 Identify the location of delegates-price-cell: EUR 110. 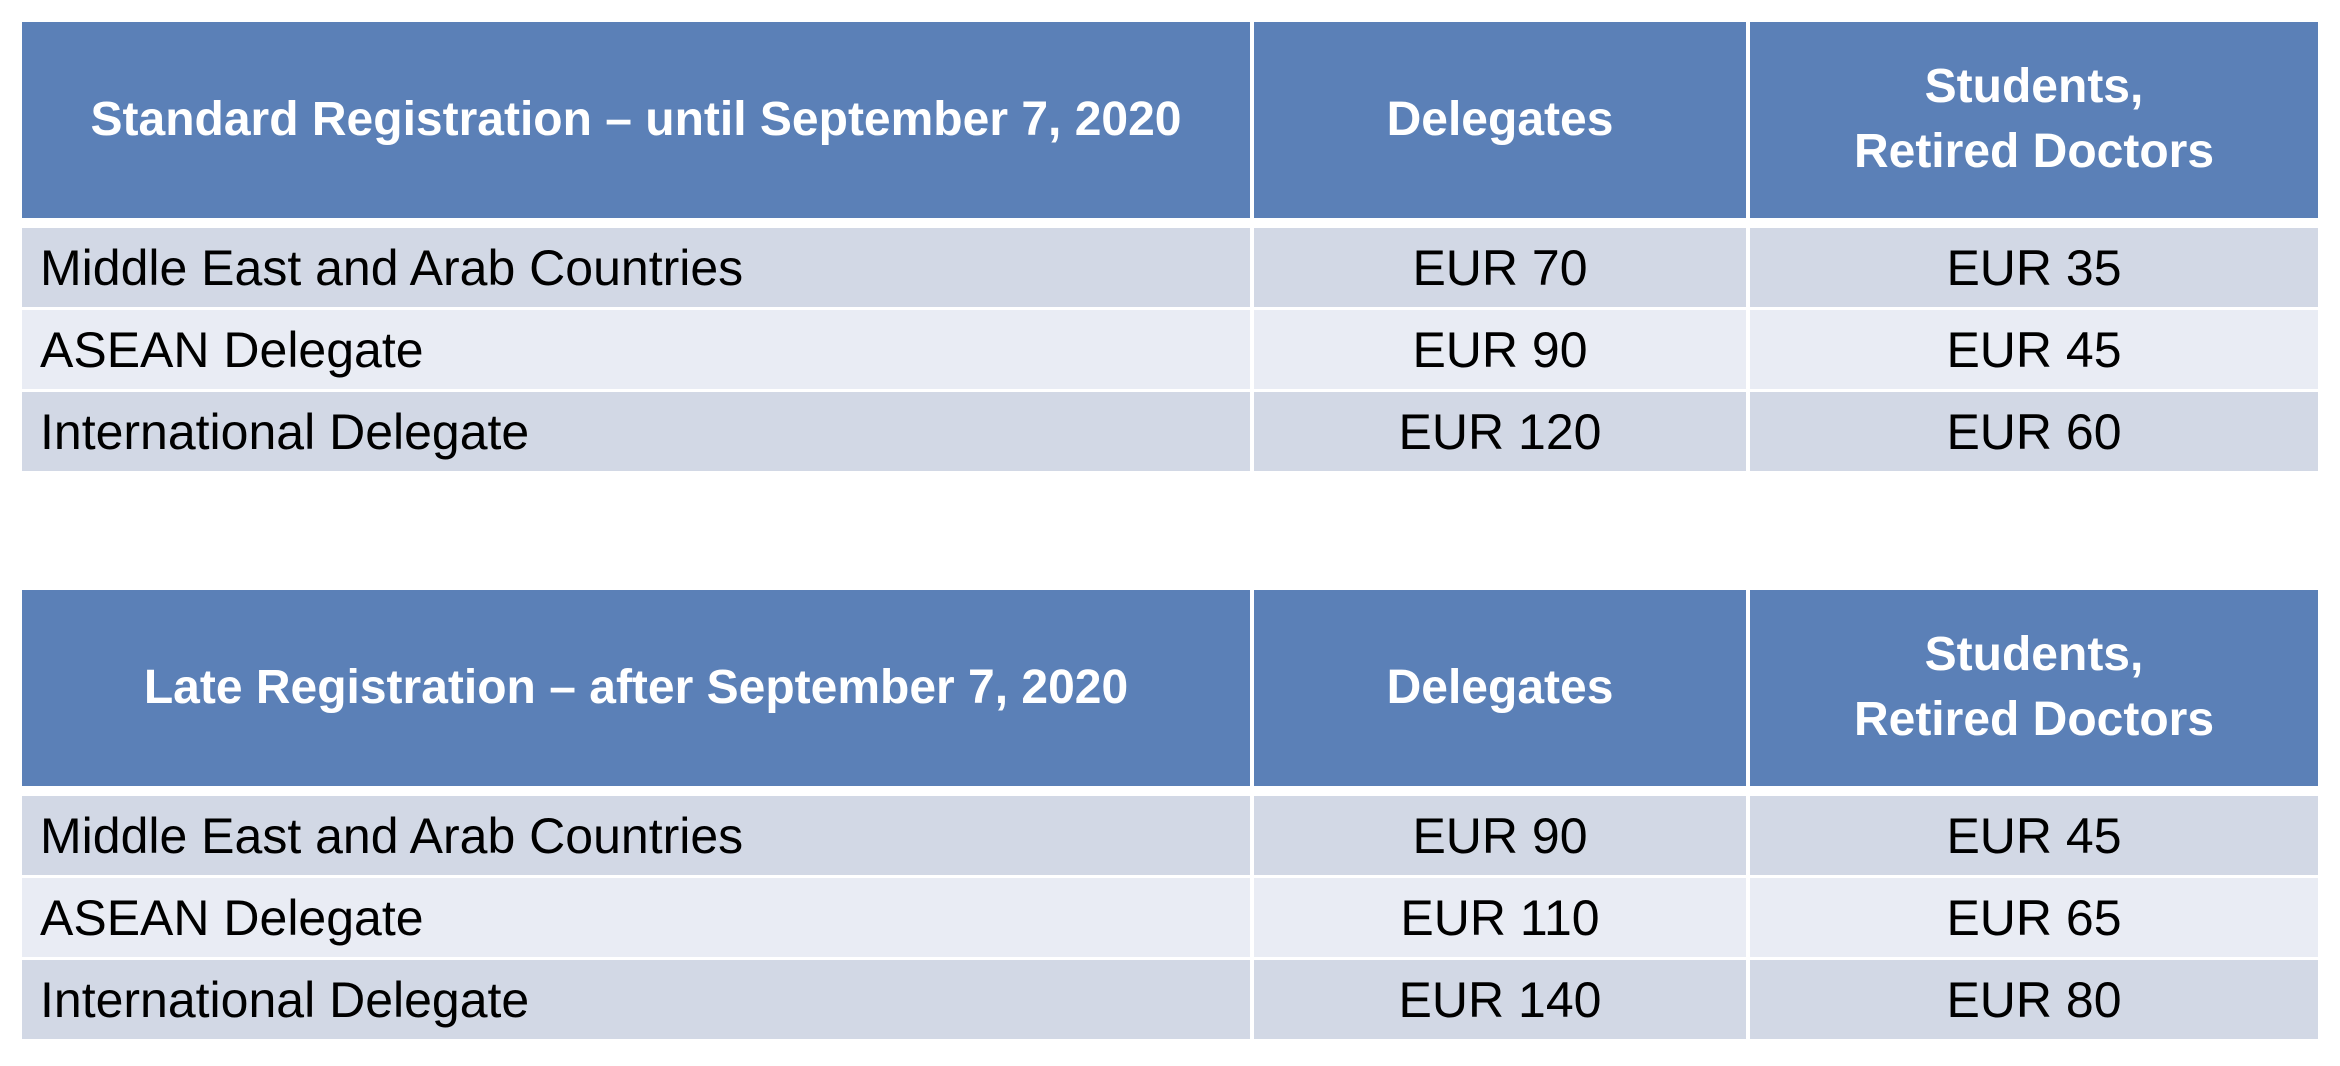
(1502, 919).